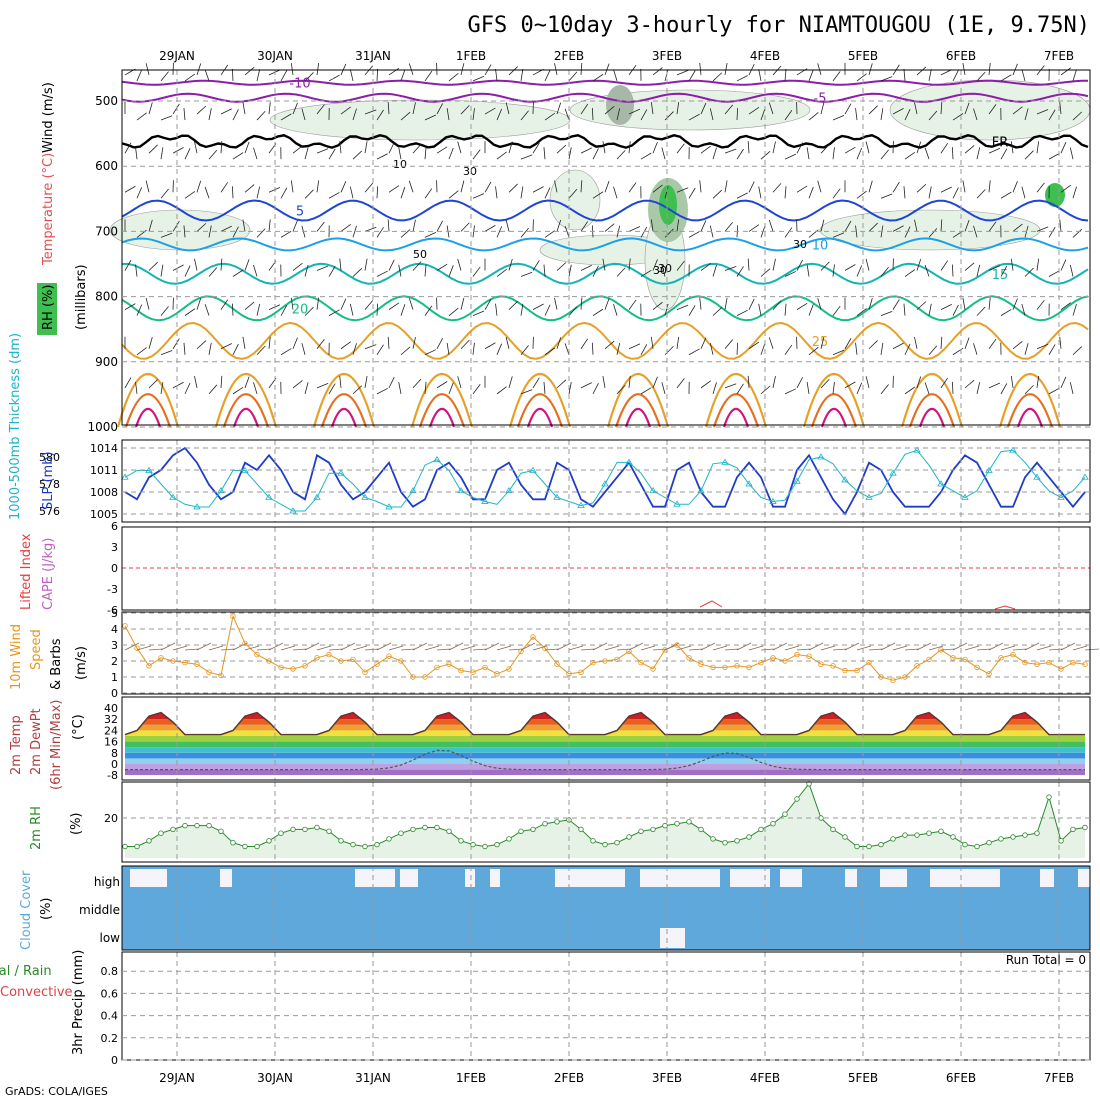  I want to click on top-day-label-4: 2FEB, so click(569, 56).